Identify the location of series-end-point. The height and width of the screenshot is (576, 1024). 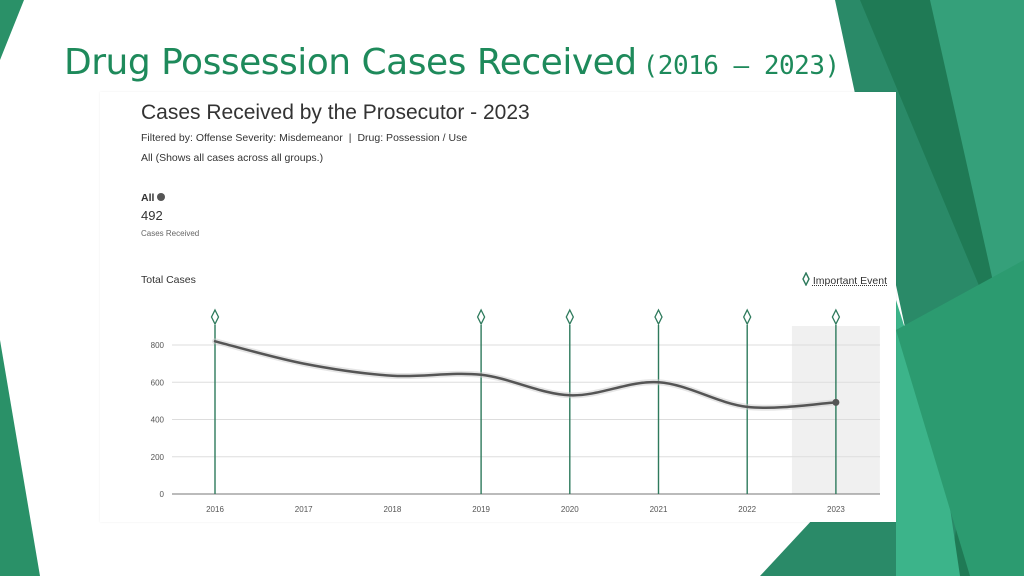
(836, 402).